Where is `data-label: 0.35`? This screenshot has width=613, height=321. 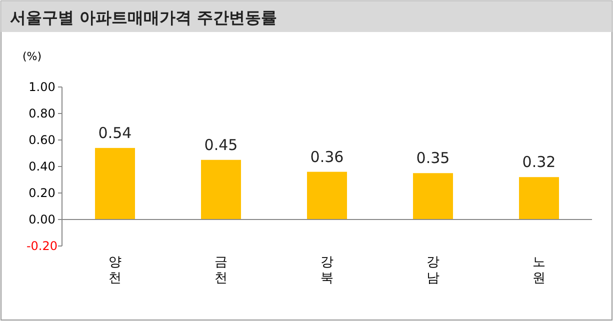 data-label: 0.35 is located at coordinates (433, 158).